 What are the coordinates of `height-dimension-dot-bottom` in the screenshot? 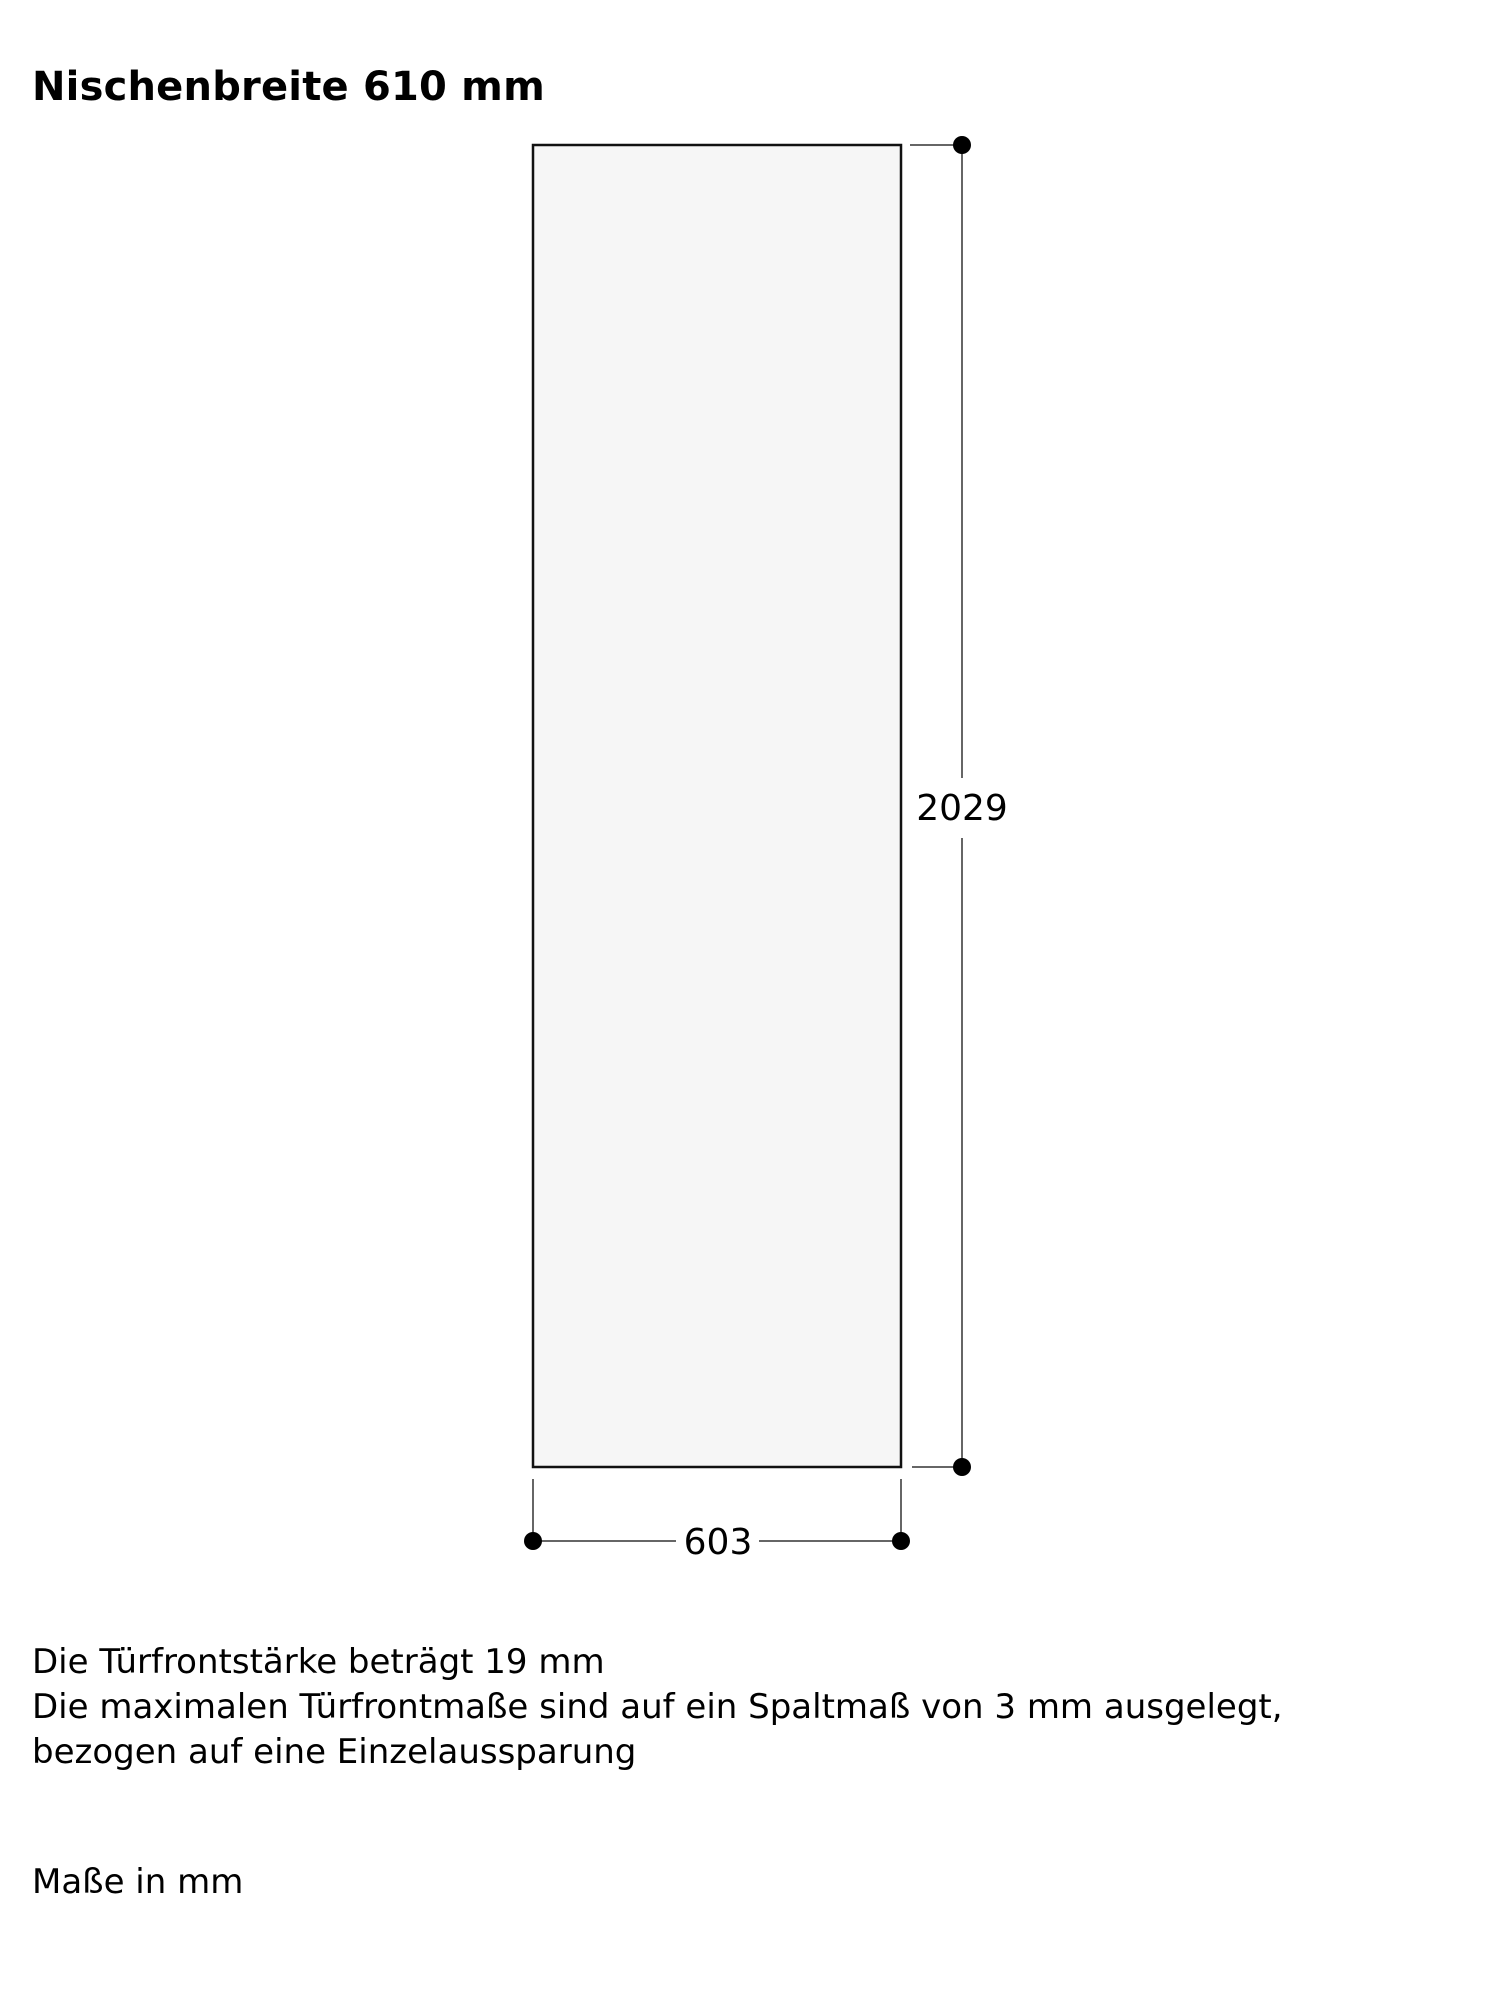 It's located at (962, 1467).